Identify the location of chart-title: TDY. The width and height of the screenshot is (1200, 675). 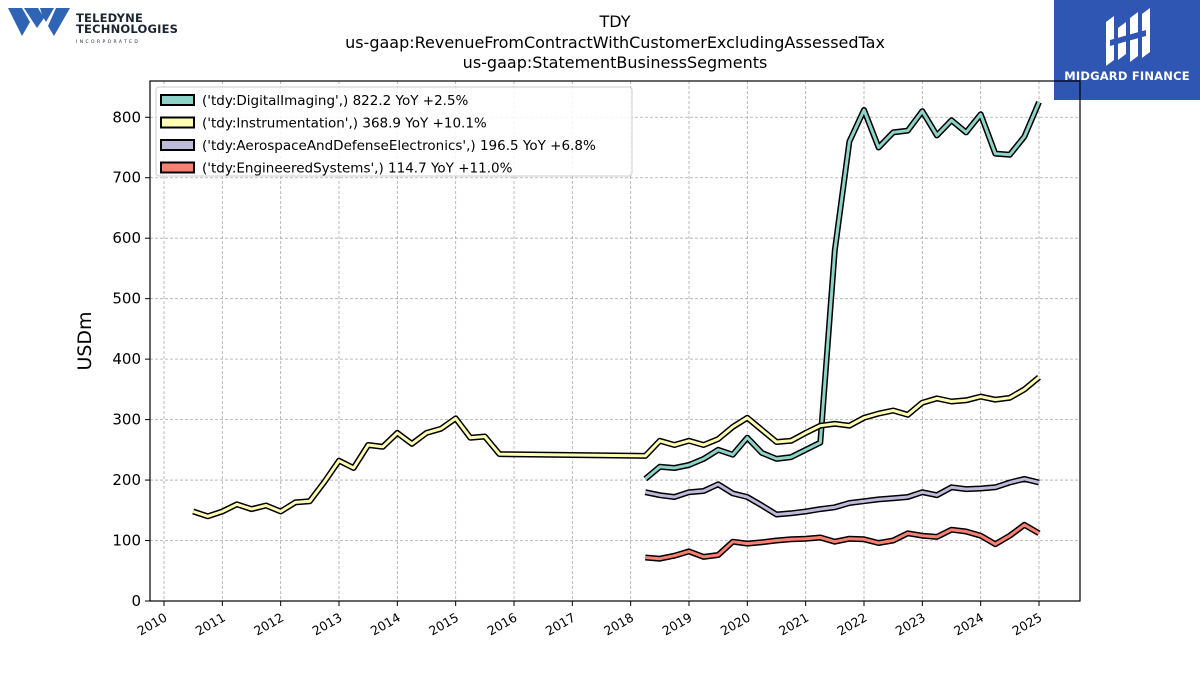
(615, 21).